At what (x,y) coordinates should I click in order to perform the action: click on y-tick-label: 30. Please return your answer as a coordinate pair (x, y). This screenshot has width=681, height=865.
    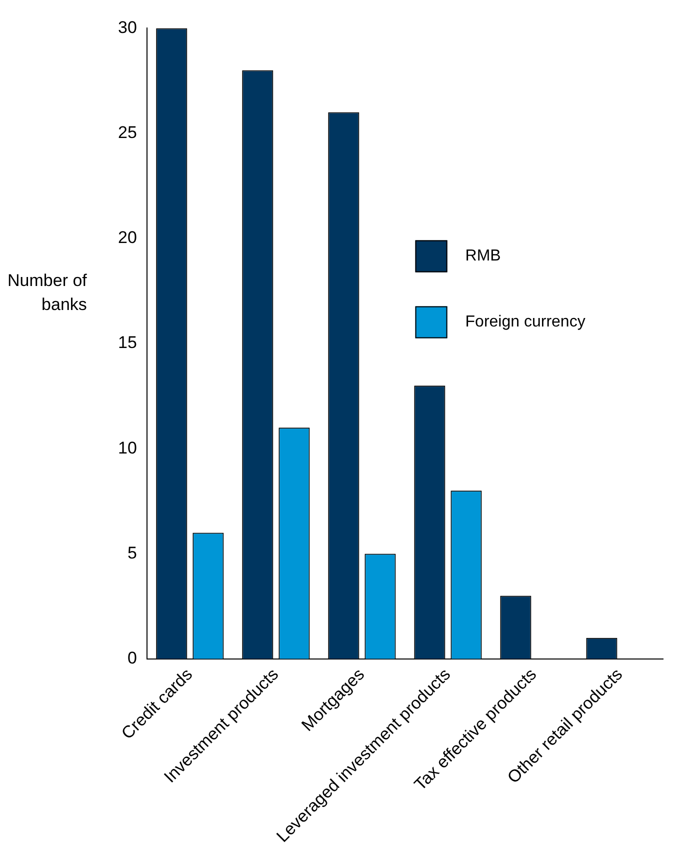
    Looking at the image, I should click on (127, 27).